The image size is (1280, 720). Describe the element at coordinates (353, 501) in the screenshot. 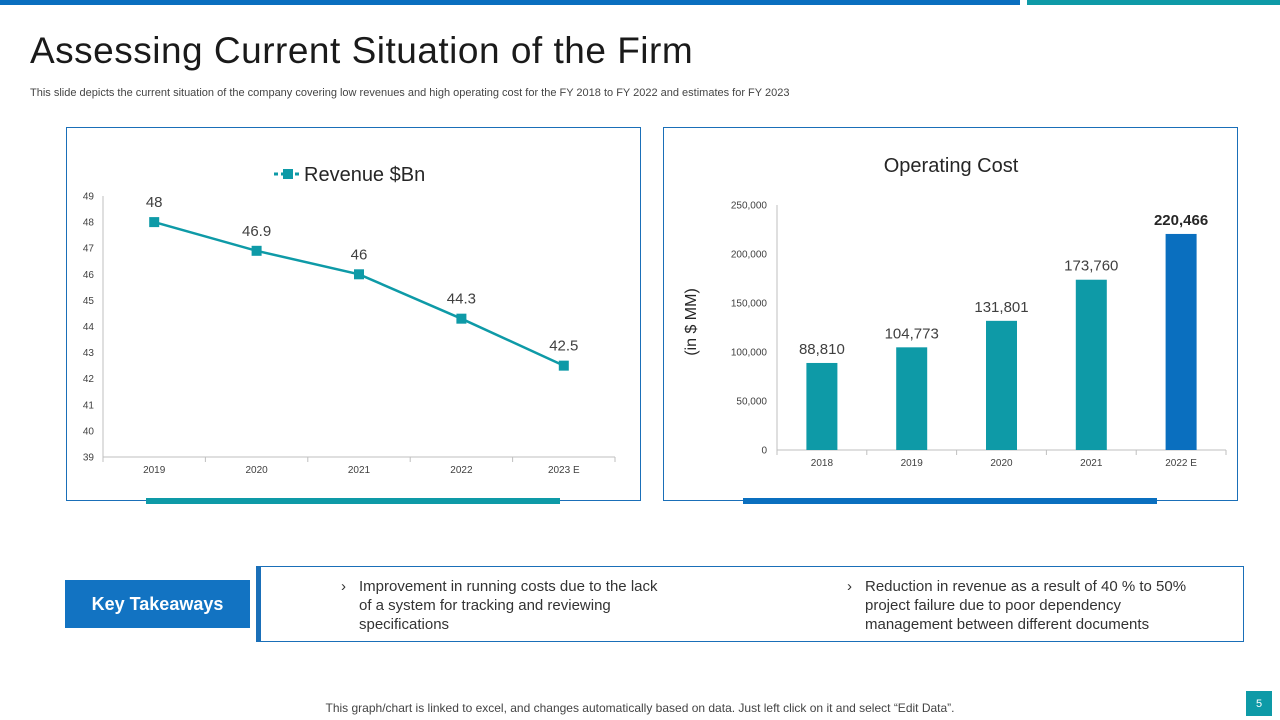

I see `revenue-panel-accent` at that location.